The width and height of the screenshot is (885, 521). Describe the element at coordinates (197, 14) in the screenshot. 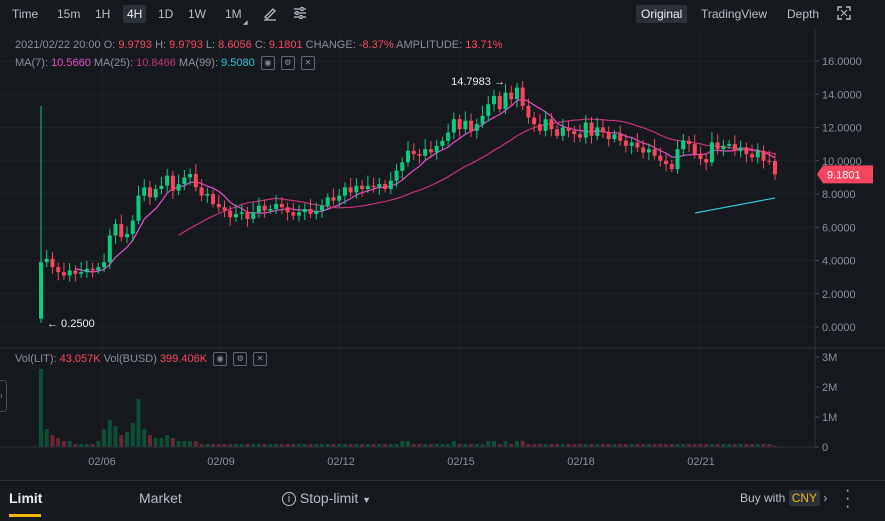

I see `interval-1w: 1W` at that location.